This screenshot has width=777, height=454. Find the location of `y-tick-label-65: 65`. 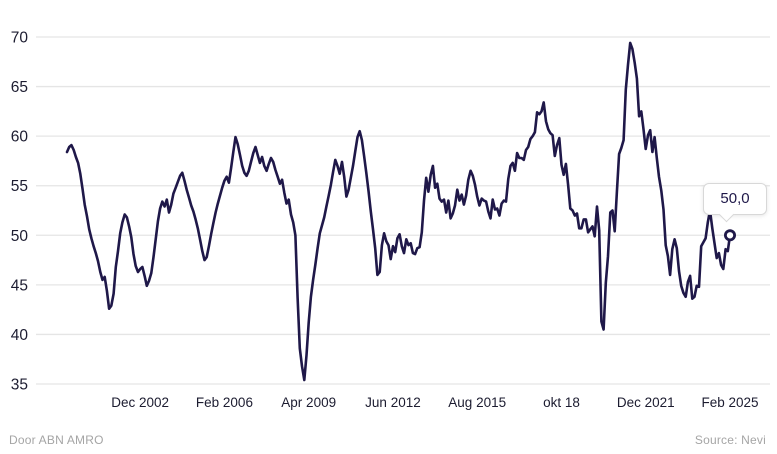

y-tick-label-65: 65 is located at coordinates (19, 87).